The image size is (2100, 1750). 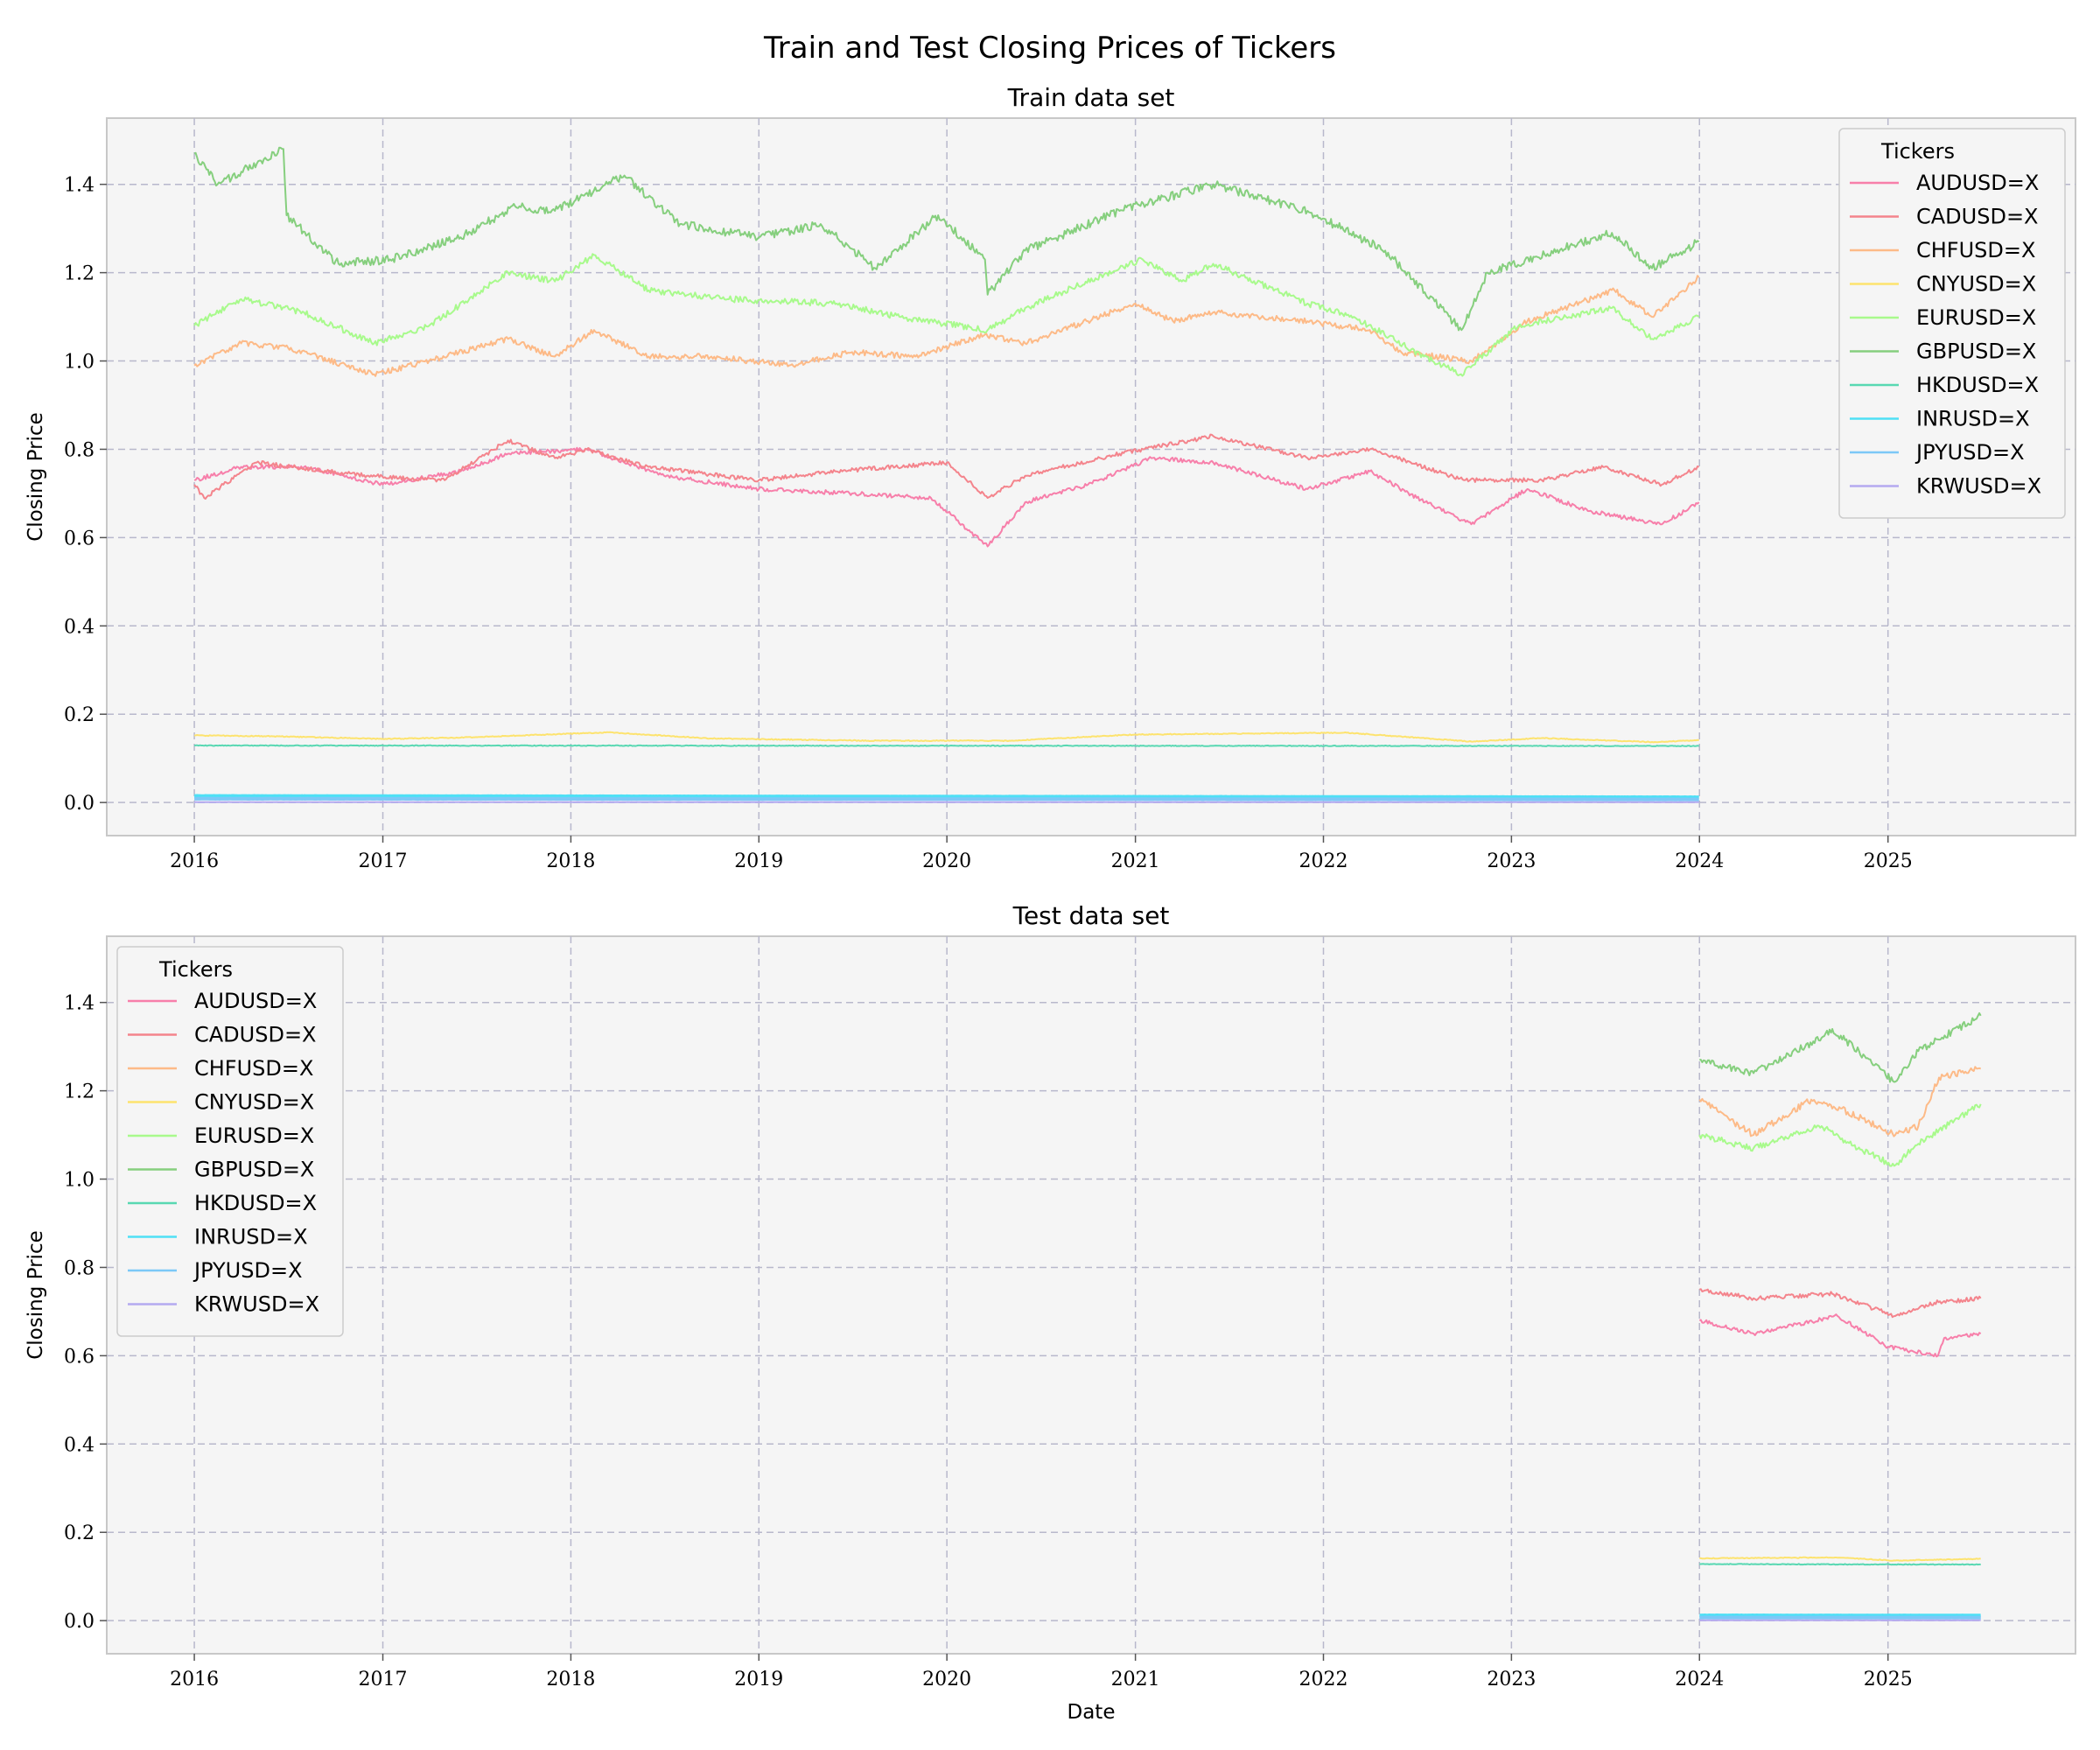 What do you see at coordinates (1049, 48) in the screenshot?
I see `figure-title: Train and Test Closing Prices of Tickers` at bounding box center [1049, 48].